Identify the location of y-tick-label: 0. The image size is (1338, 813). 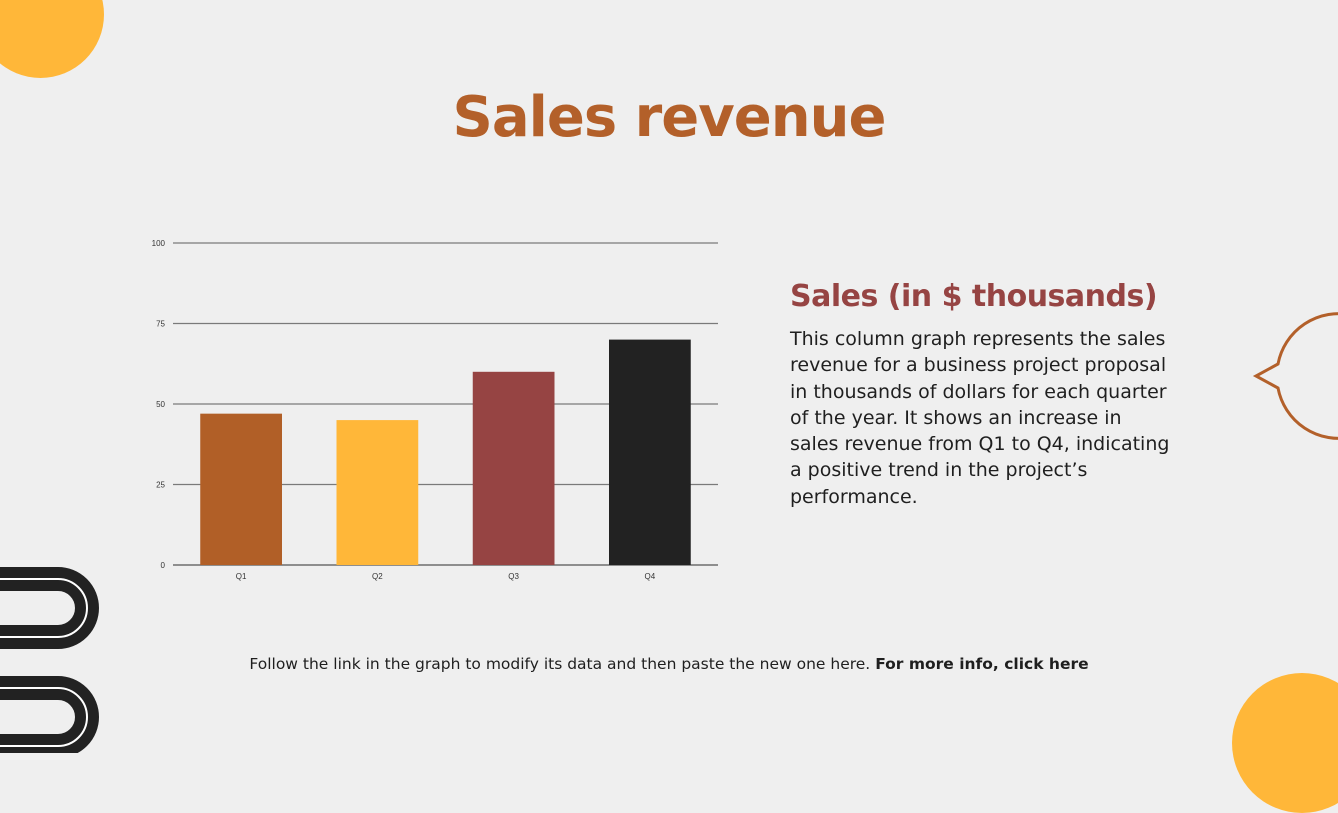
(163, 565).